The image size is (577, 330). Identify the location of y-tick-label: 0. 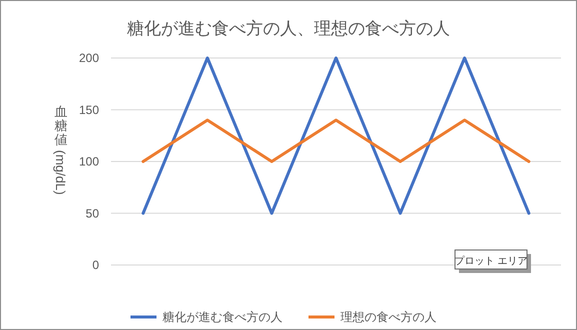
(96, 265).